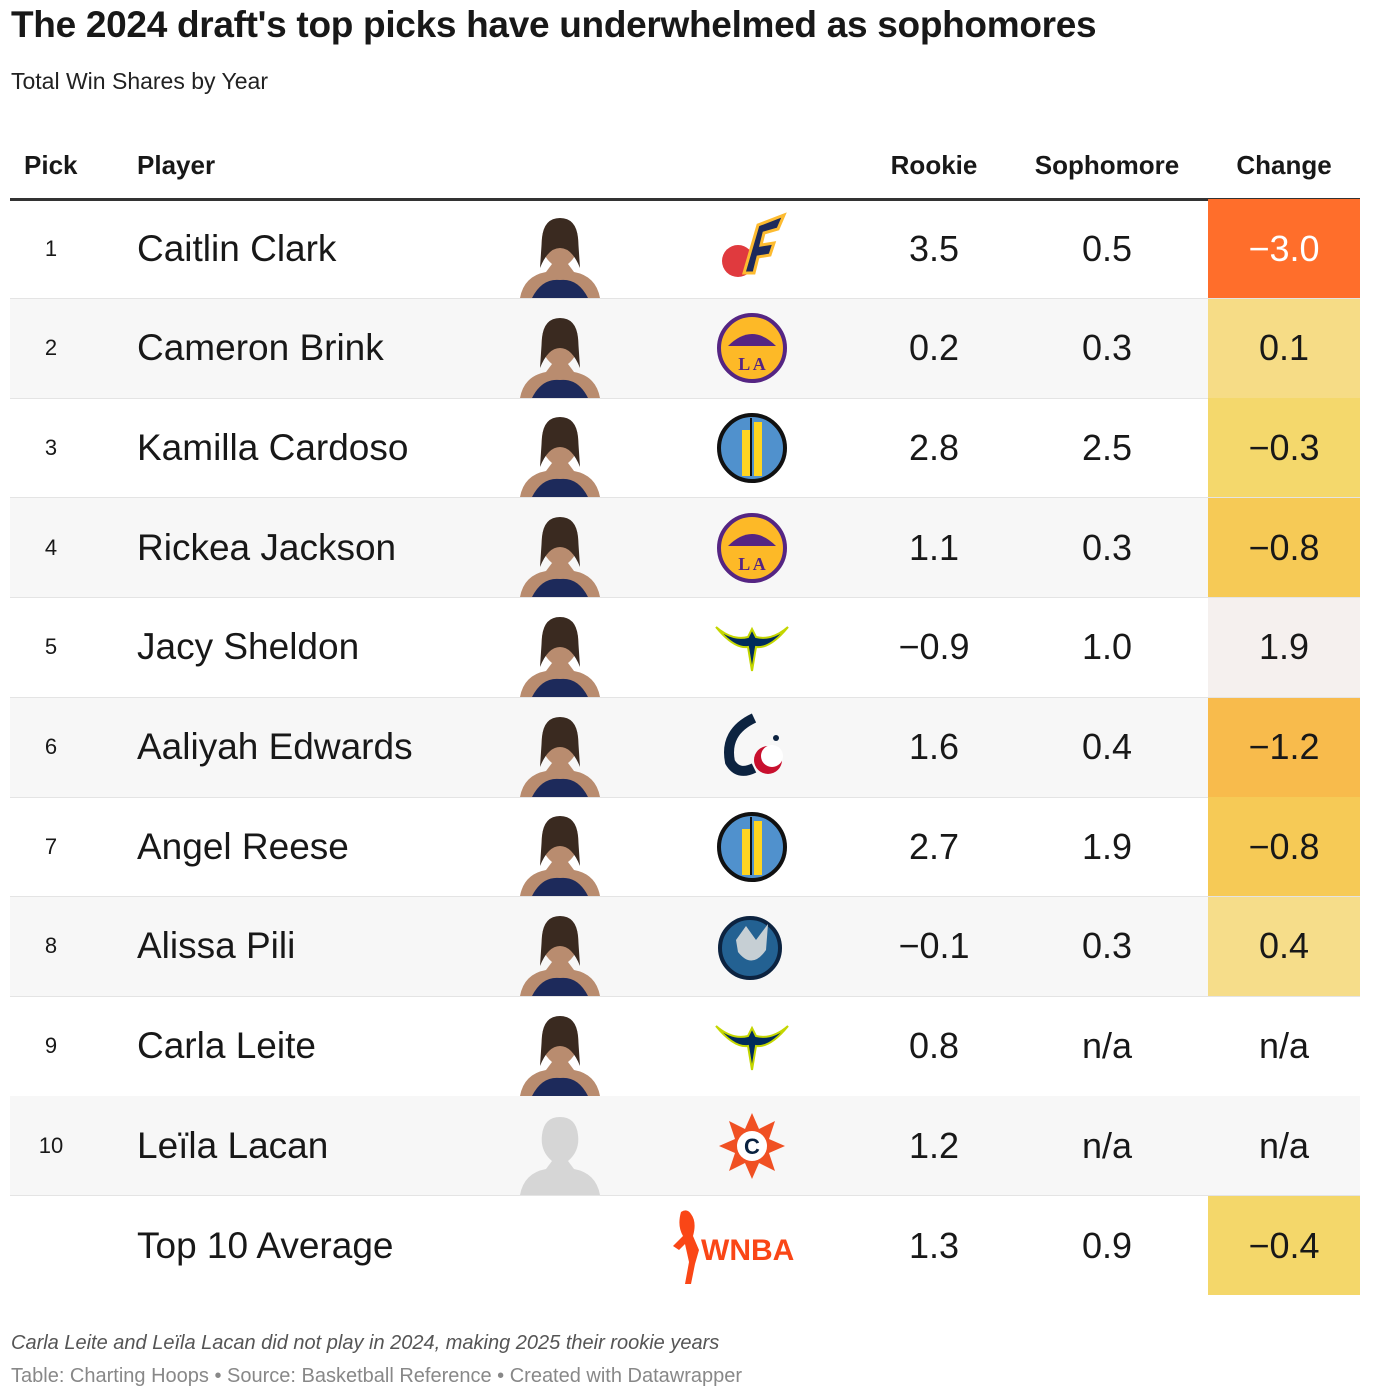 The height and width of the screenshot is (1400, 1374). Describe the element at coordinates (1107, 846) in the screenshot. I see `sophomore-value: 1.9` at that location.